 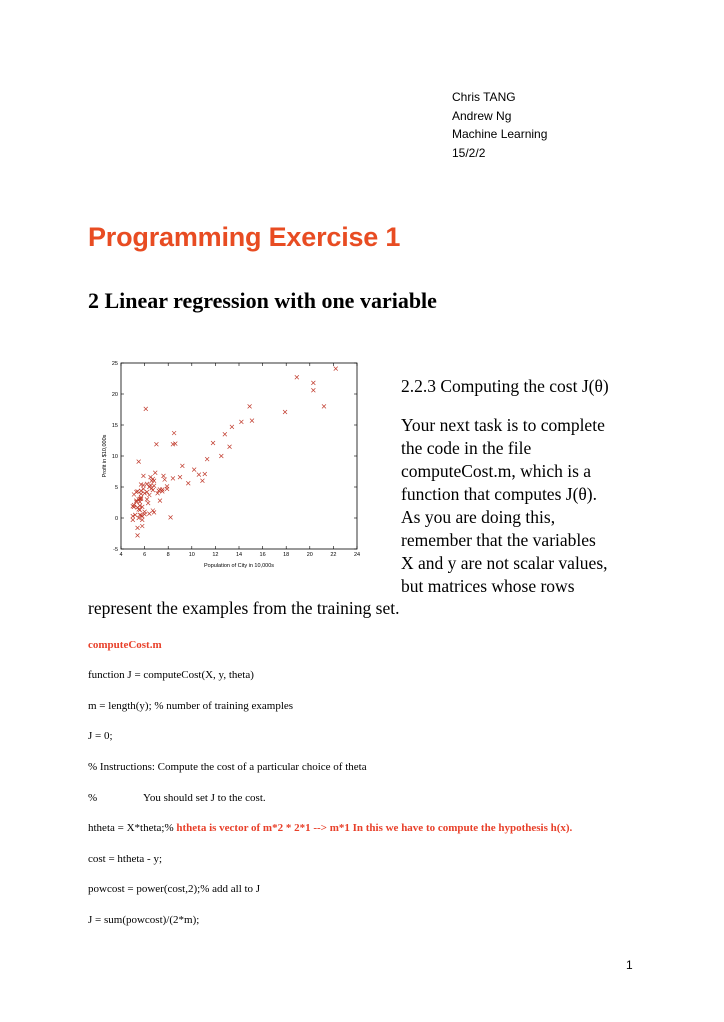 I want to click on code-line: You should set J to the cost., so click(x=204, y=798).